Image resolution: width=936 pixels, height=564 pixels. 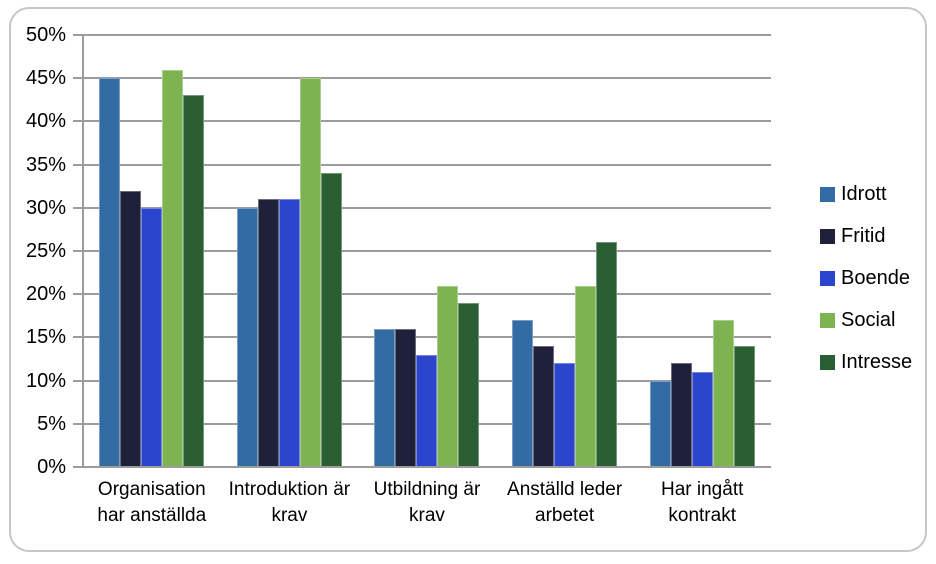 I want to click on legend-item-idrott: Idrott, so click(x=866, y=194).